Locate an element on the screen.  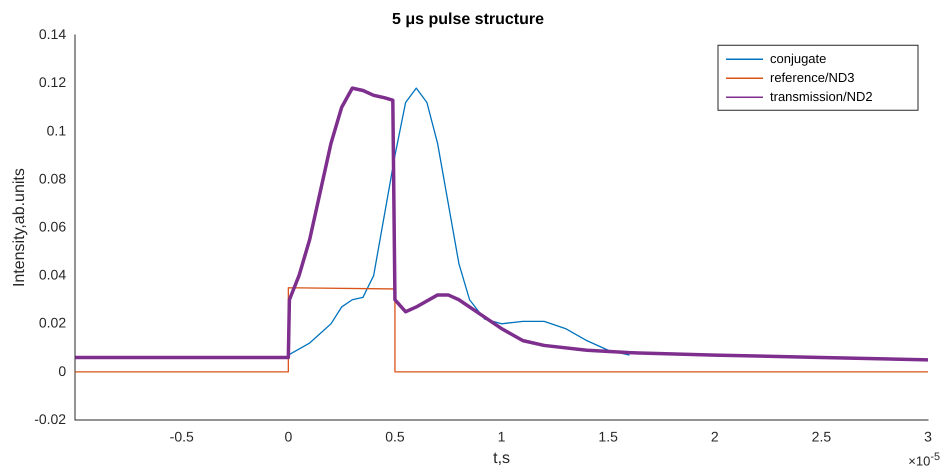
y-axis-title: Intensity,ab.units is located at coordinates (19, 228).